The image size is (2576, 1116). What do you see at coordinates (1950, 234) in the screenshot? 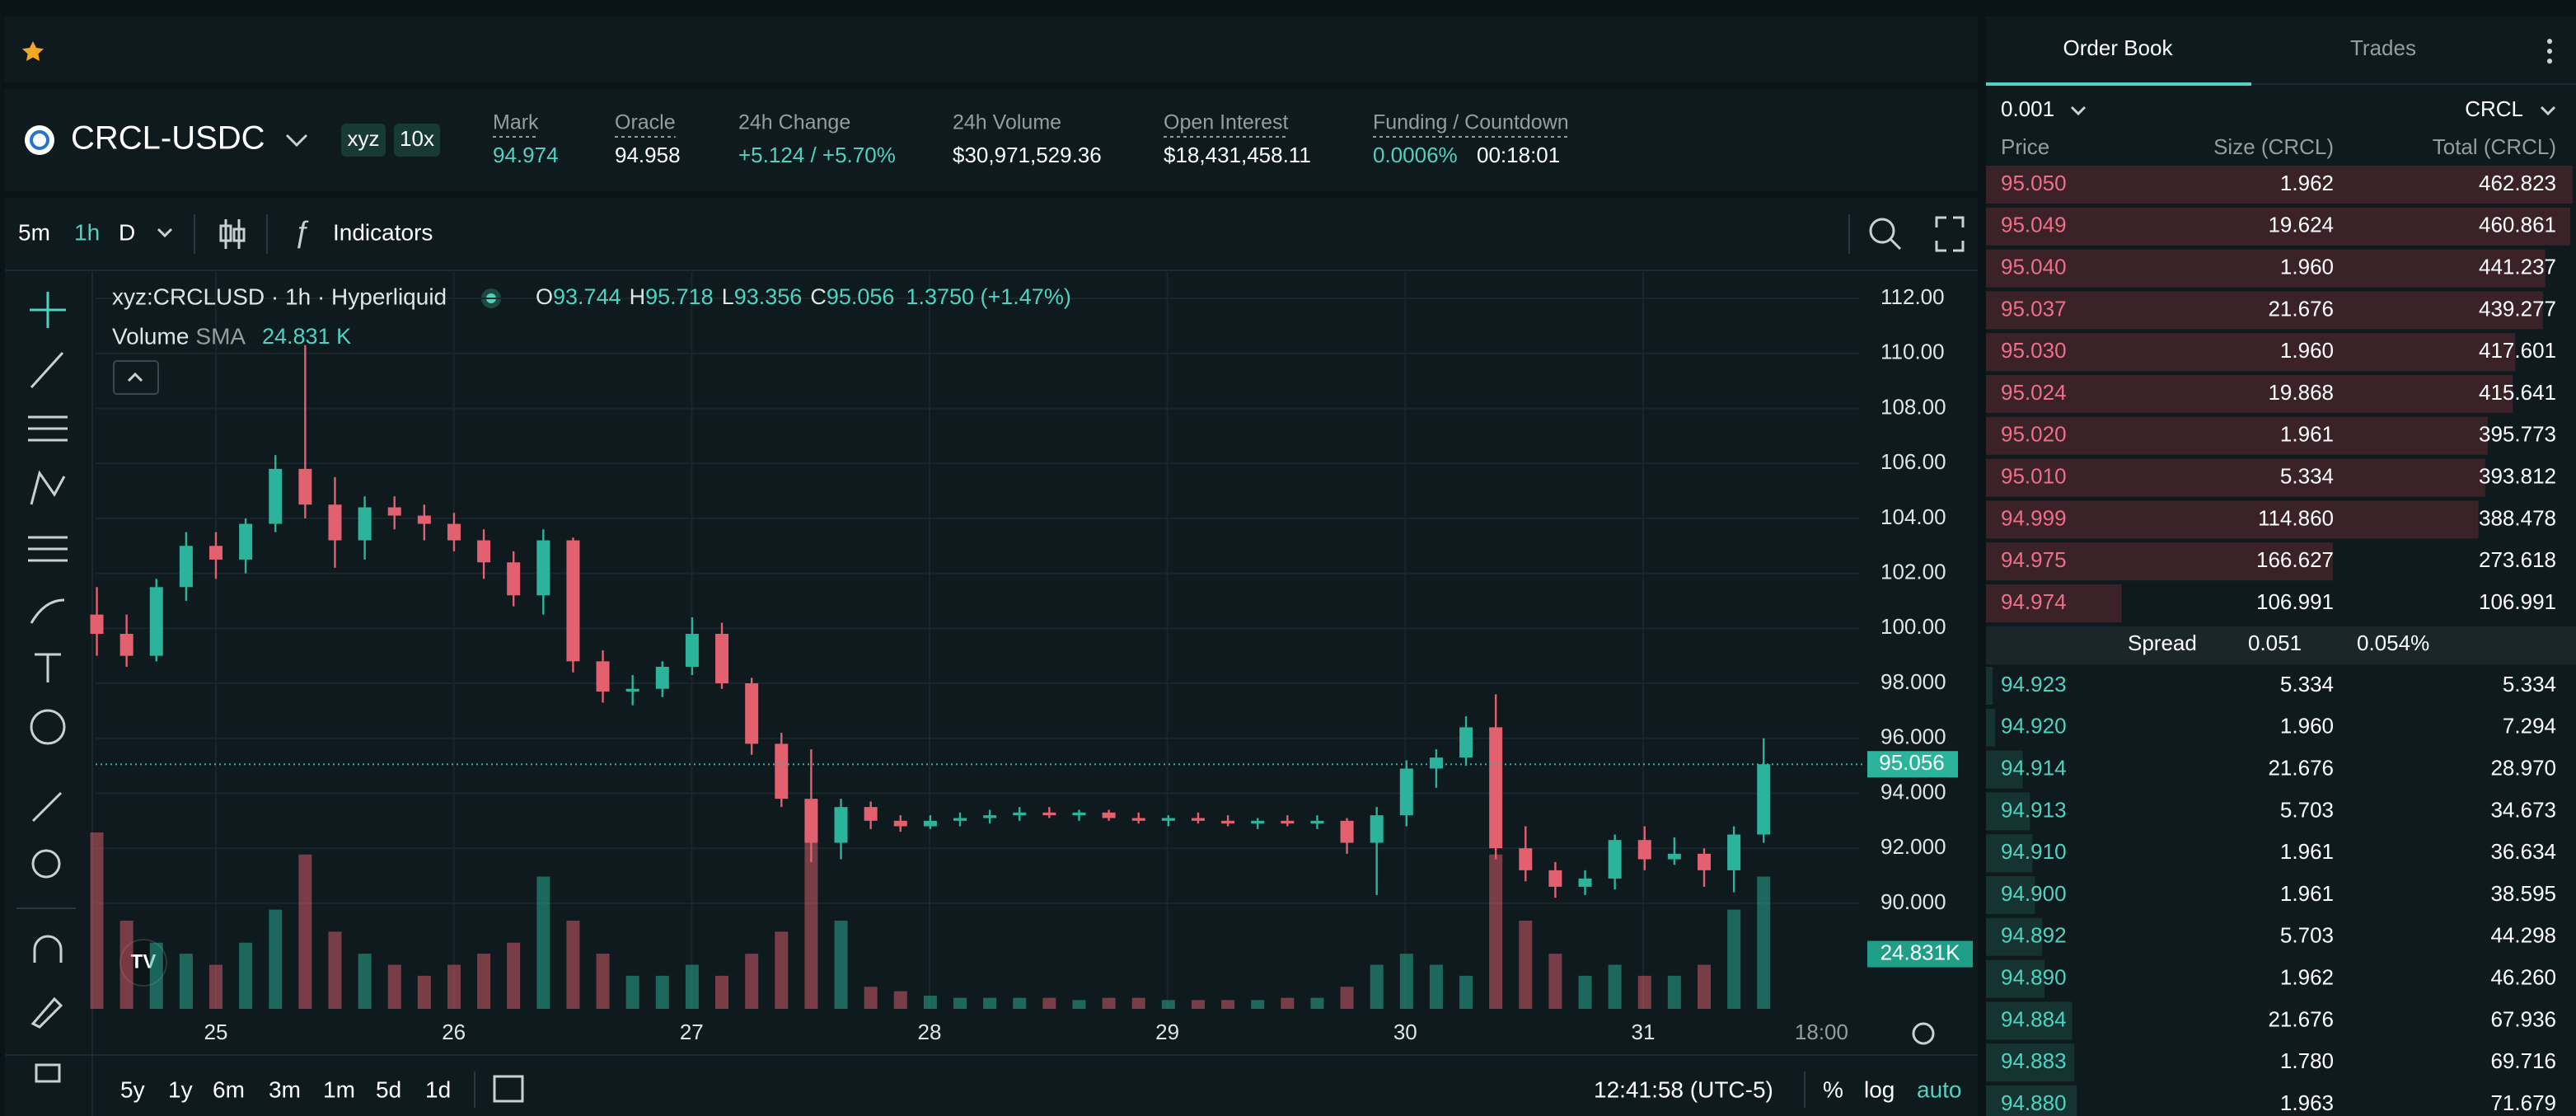
I see `fullscreen-button` at bounding box center [1950, 234].